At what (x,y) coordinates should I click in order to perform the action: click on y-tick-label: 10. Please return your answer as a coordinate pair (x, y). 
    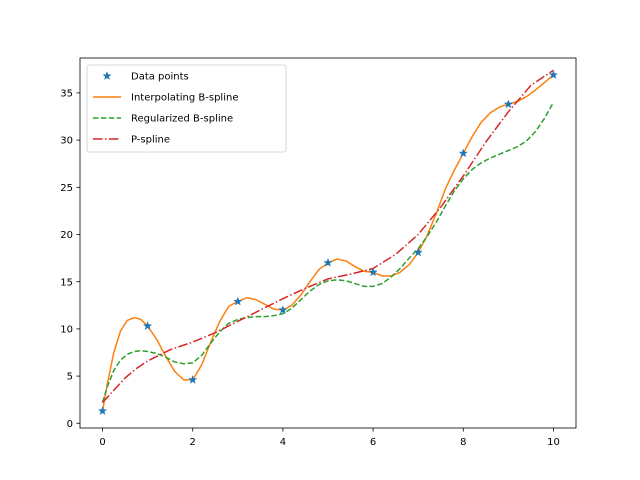
    Looking at the image, I should click on (66, 329).